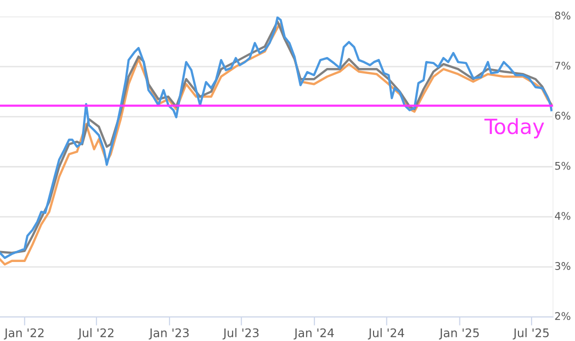 The height and width of the screenshot is (341, 575). I want to click on y-tick-label: 4%, so click(562, 216).